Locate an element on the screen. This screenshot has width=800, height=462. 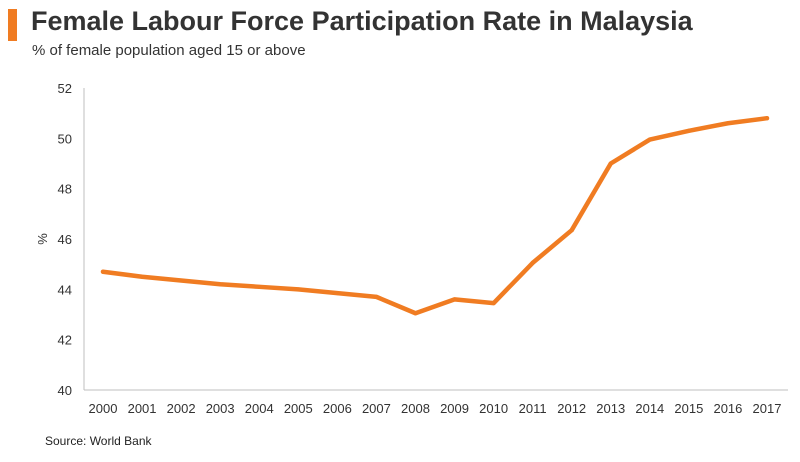
x-tick-label: 2007 is located at coordinates (376, 408).